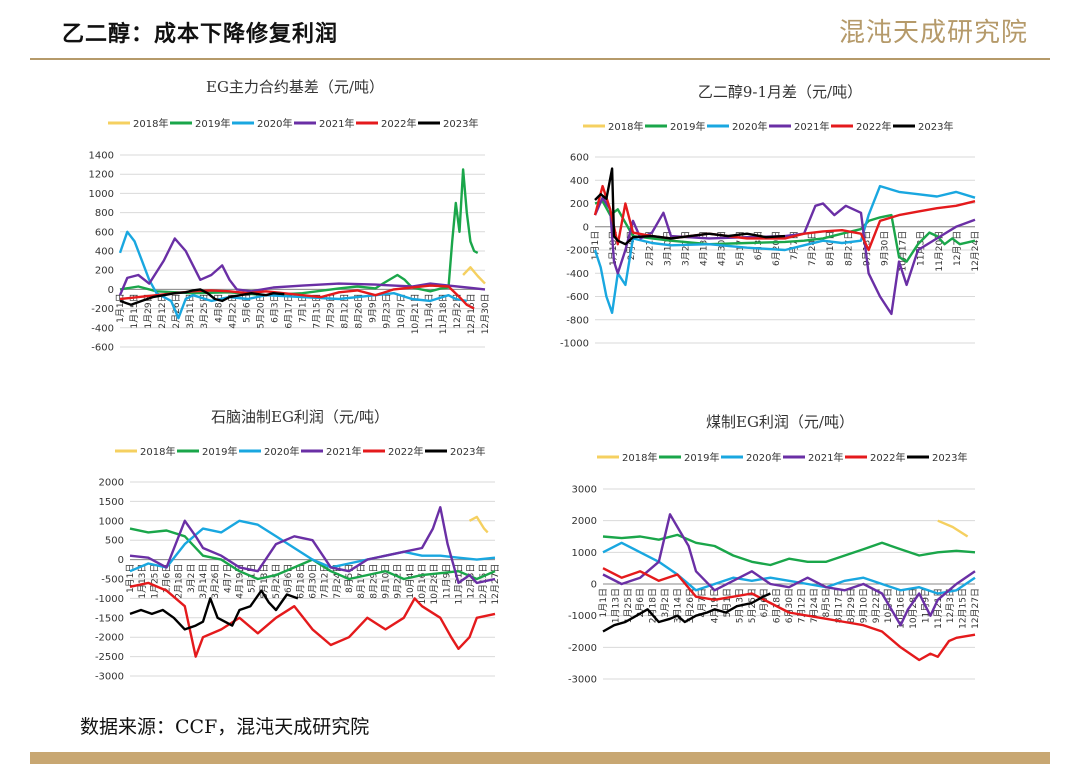 Image resolution: width=1080 pixels, height=764 pixels. I want to click on x-tick-label: 11月9日, so click(446, 581).